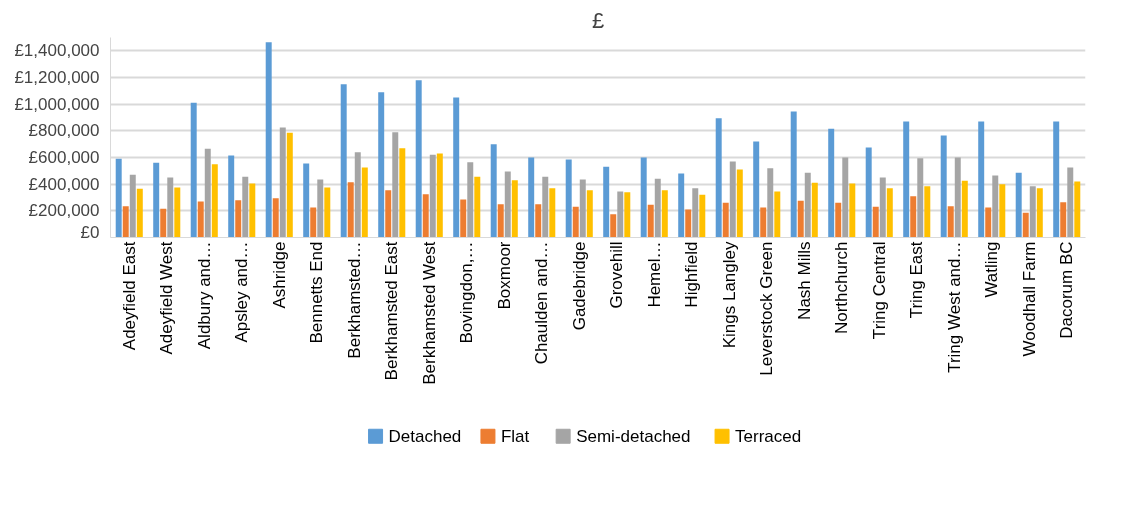  What do you see at coordinates (879, 290) in the screenshot?
I see `x-tick-label: Tring Central` at bounding box center [879, 290].